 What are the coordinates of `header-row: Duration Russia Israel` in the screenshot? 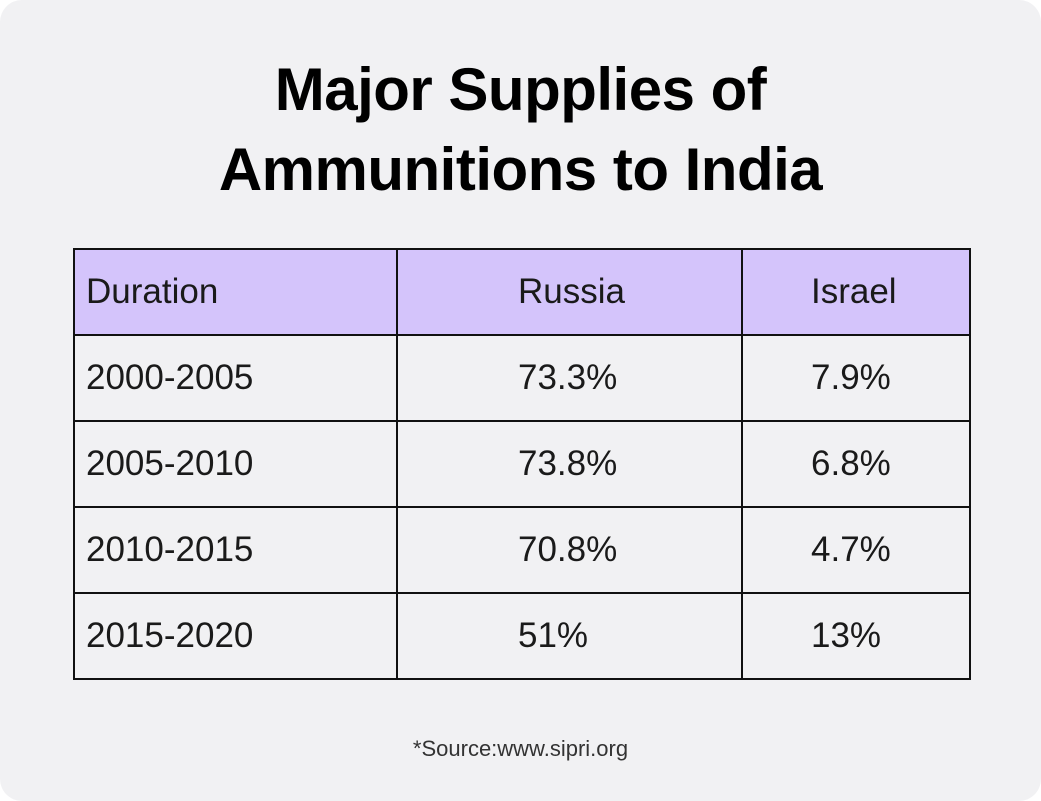 It's located at (522, 292).